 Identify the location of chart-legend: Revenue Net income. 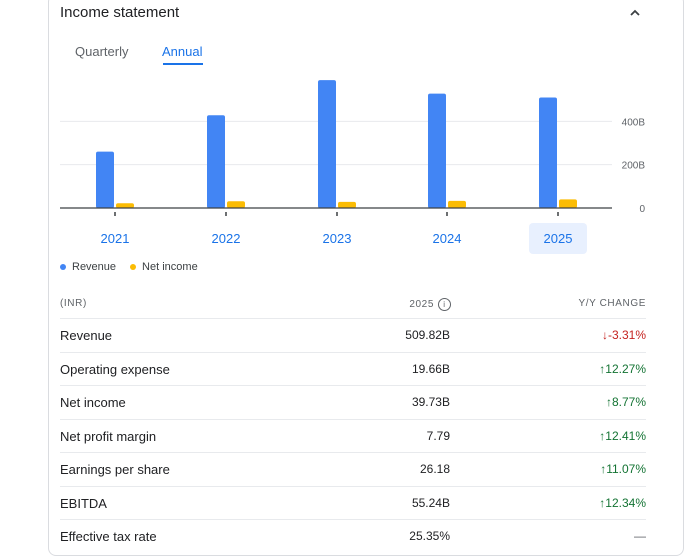
(129, 267).